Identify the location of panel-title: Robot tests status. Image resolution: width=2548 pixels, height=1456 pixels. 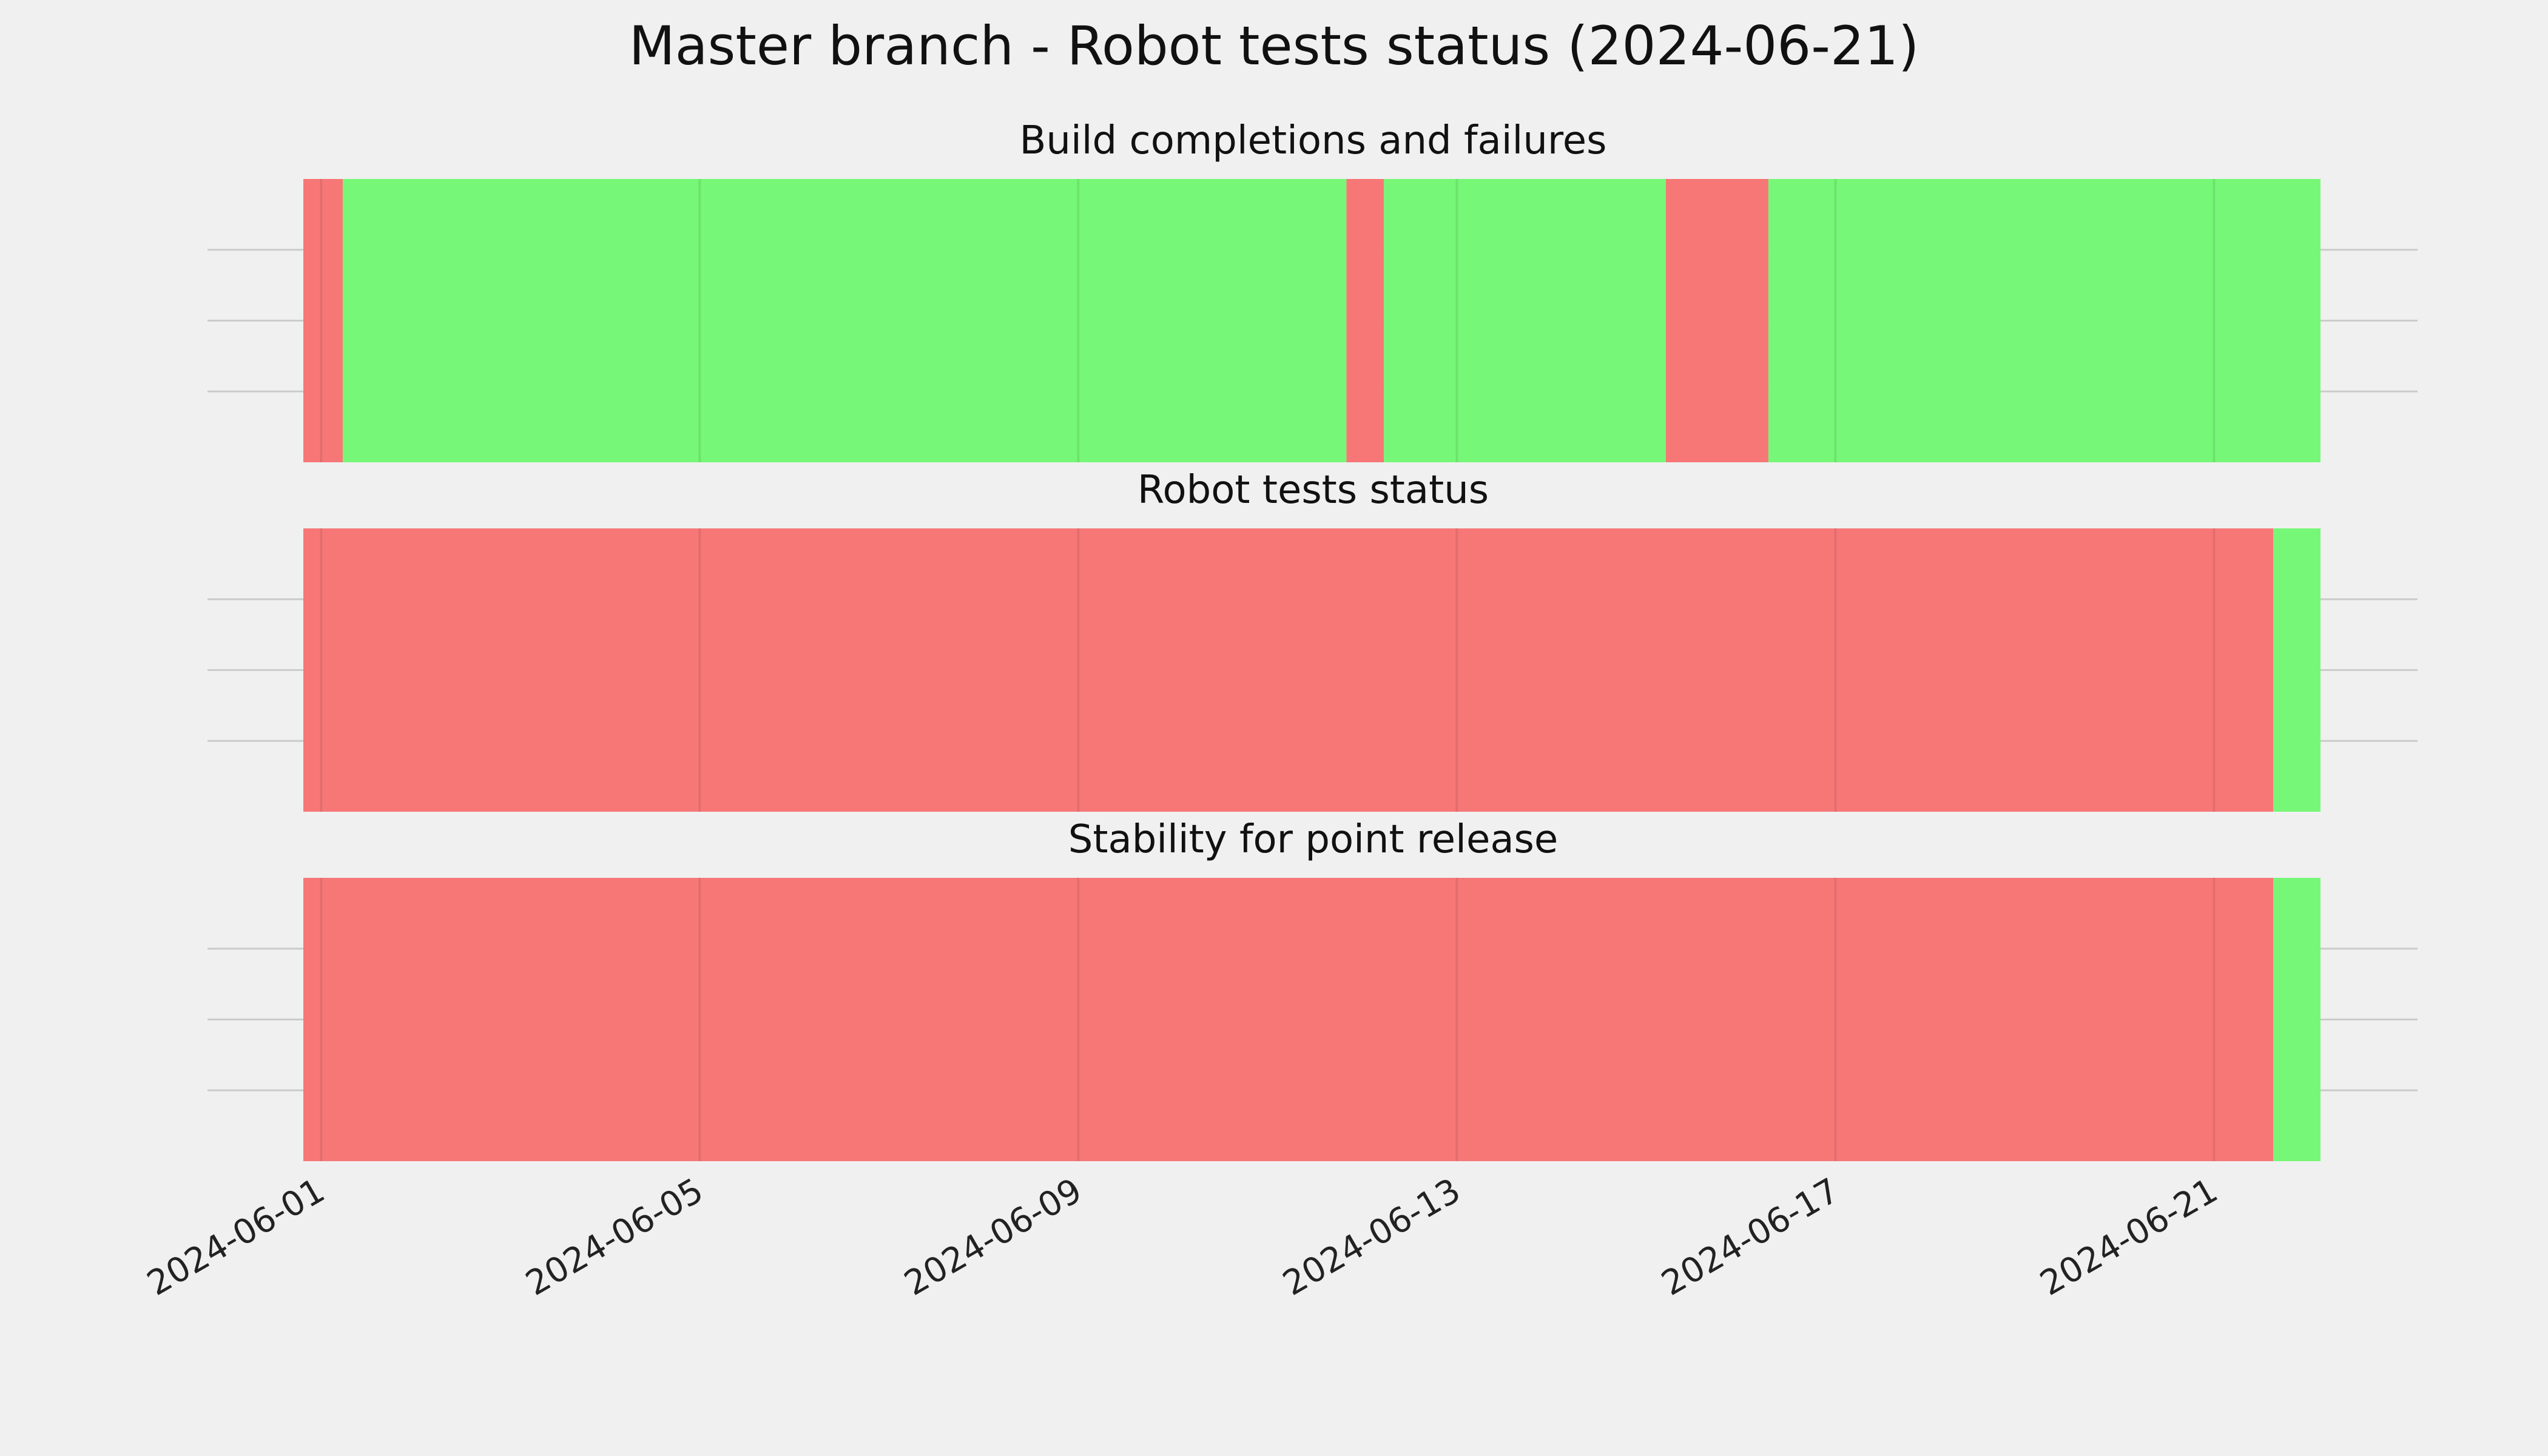
(1313, 490).